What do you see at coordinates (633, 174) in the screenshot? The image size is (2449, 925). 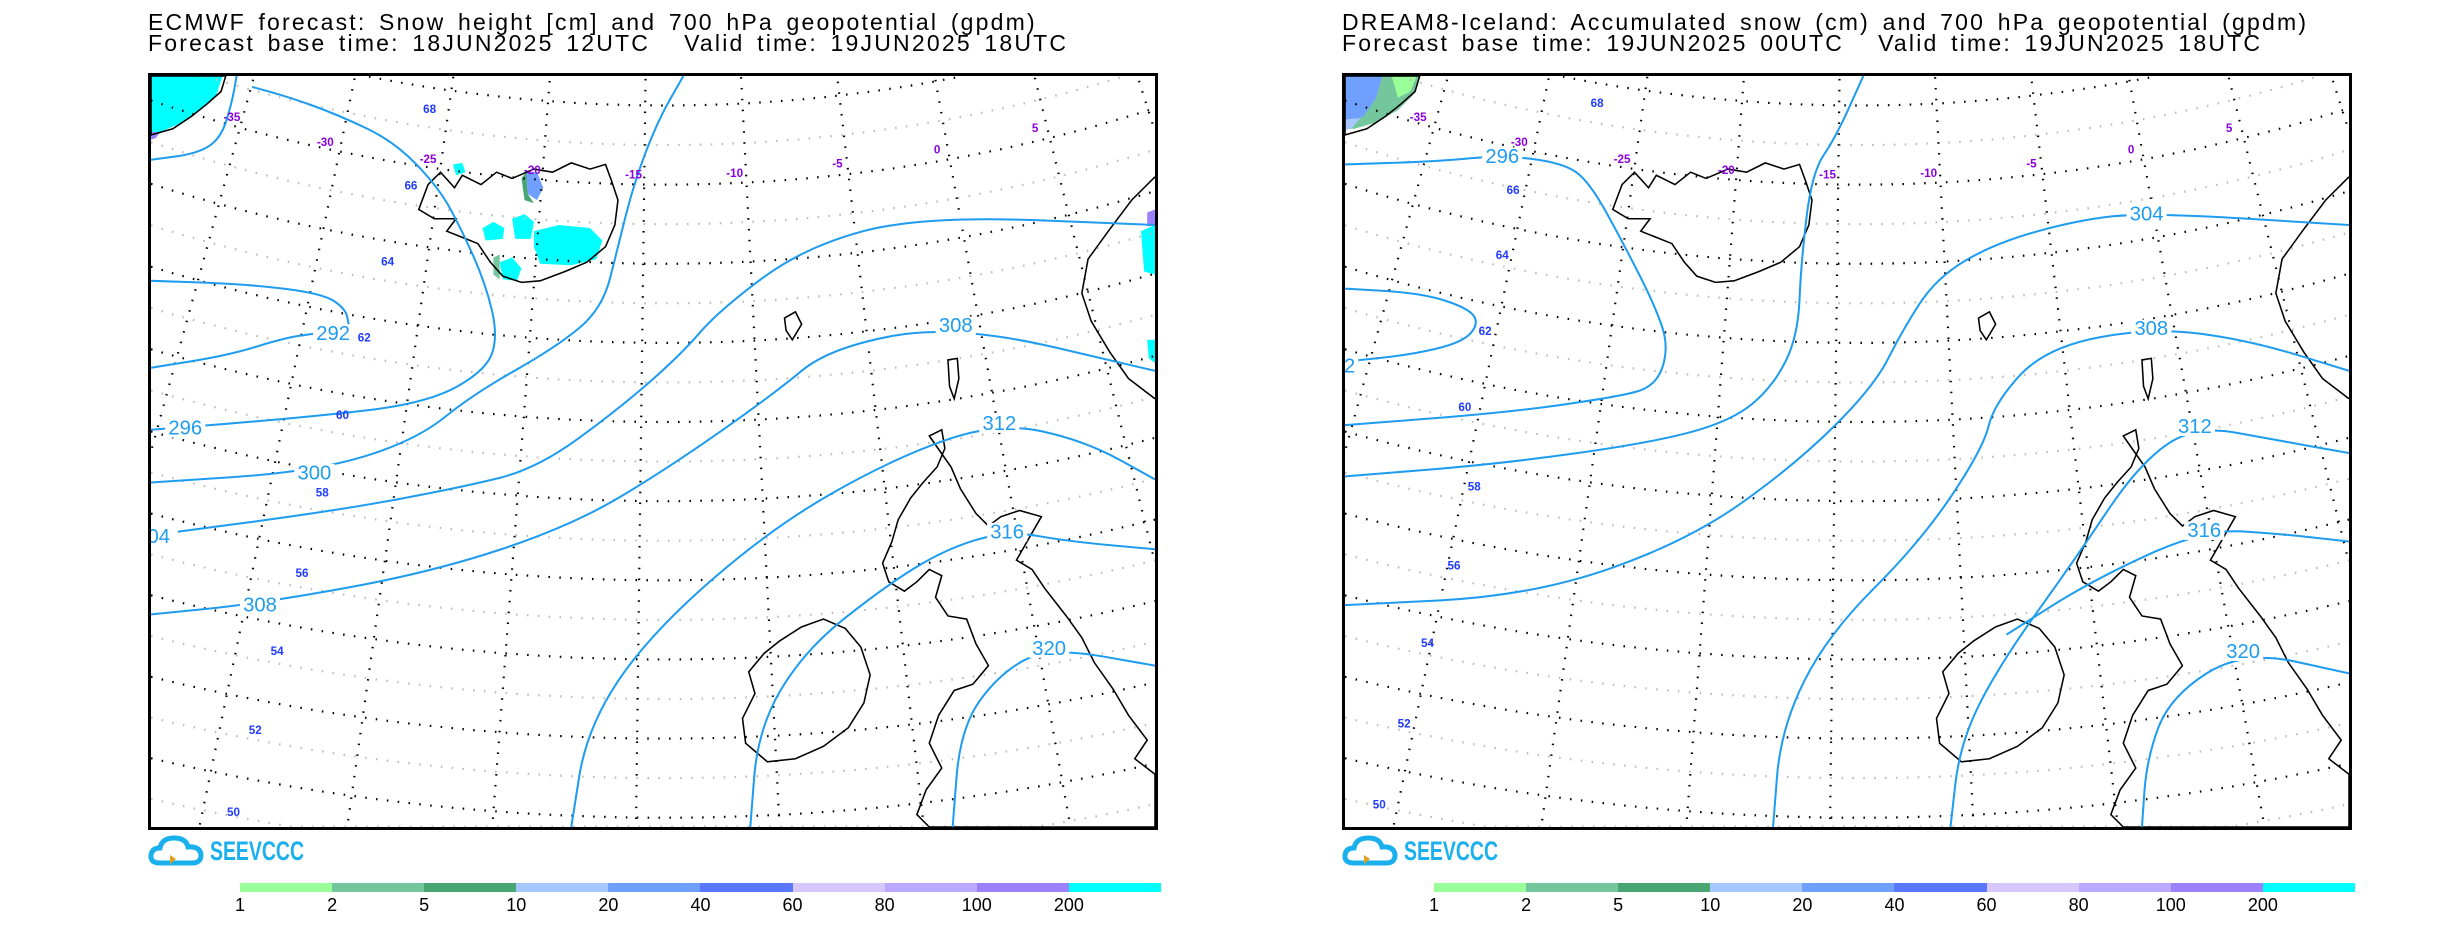 I see `longitude-label: -15` at bounding box center [633, 174].